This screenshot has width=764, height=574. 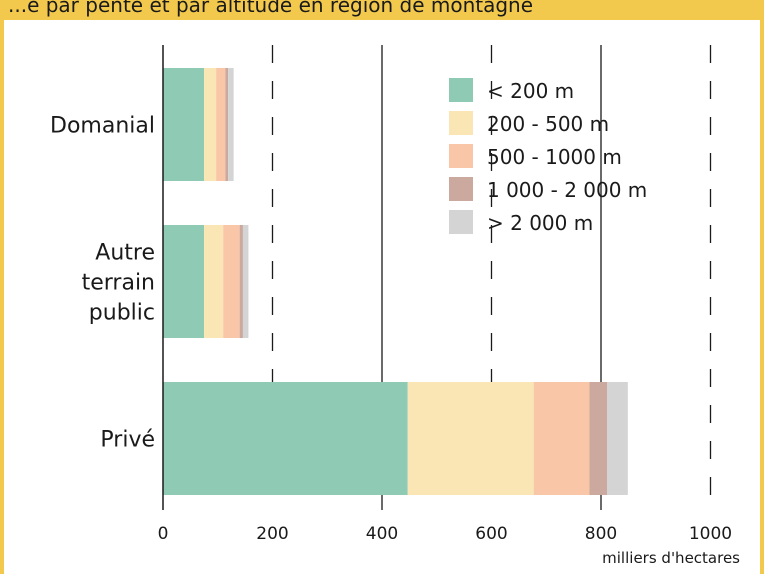 What do you see at coordinates (127, 440) in the screenshot?
I see `category-label: Privé` at bounding box center [127, 440].